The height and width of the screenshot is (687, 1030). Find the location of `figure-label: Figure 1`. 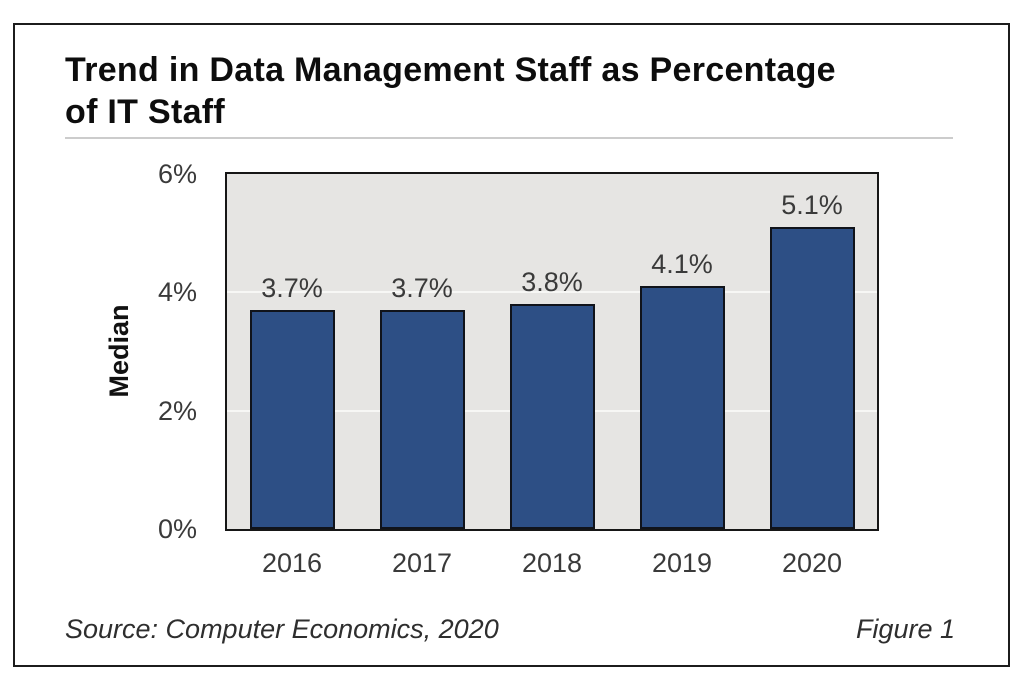

figure-label: Figure 1 is located at coordinates (905, 629).